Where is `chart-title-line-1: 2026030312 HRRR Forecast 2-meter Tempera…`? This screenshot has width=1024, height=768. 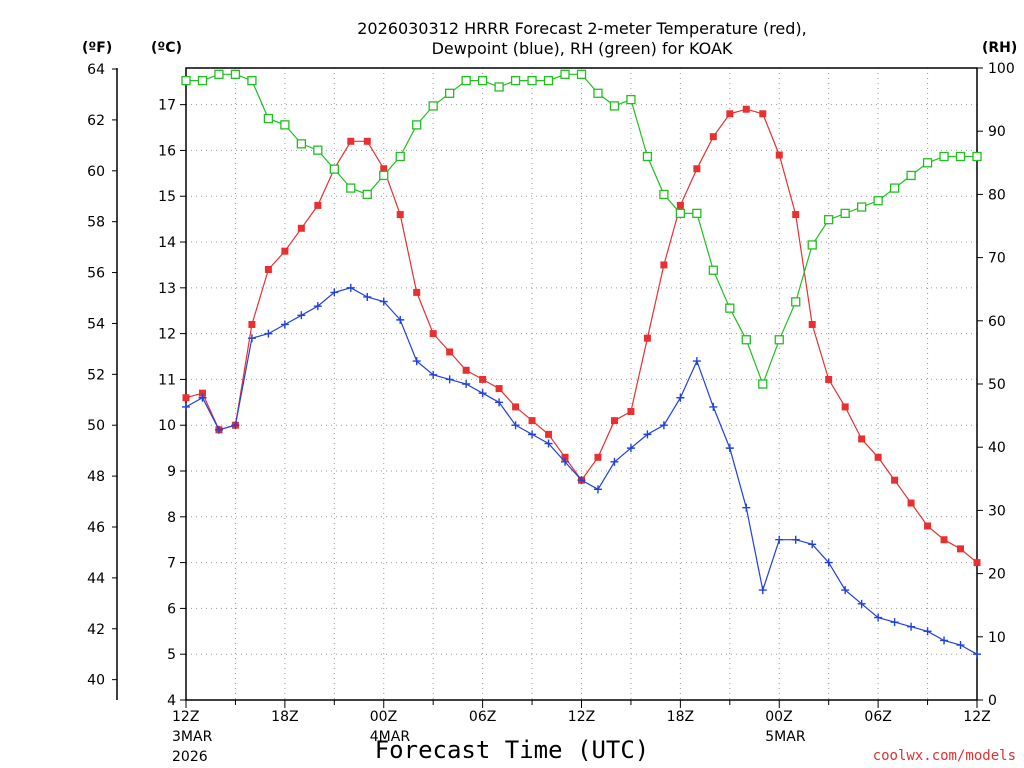
chart-title-line-1: 2026030312 HRRR Forecast 2-meter Tempera… is located at coordinates (582, 28).